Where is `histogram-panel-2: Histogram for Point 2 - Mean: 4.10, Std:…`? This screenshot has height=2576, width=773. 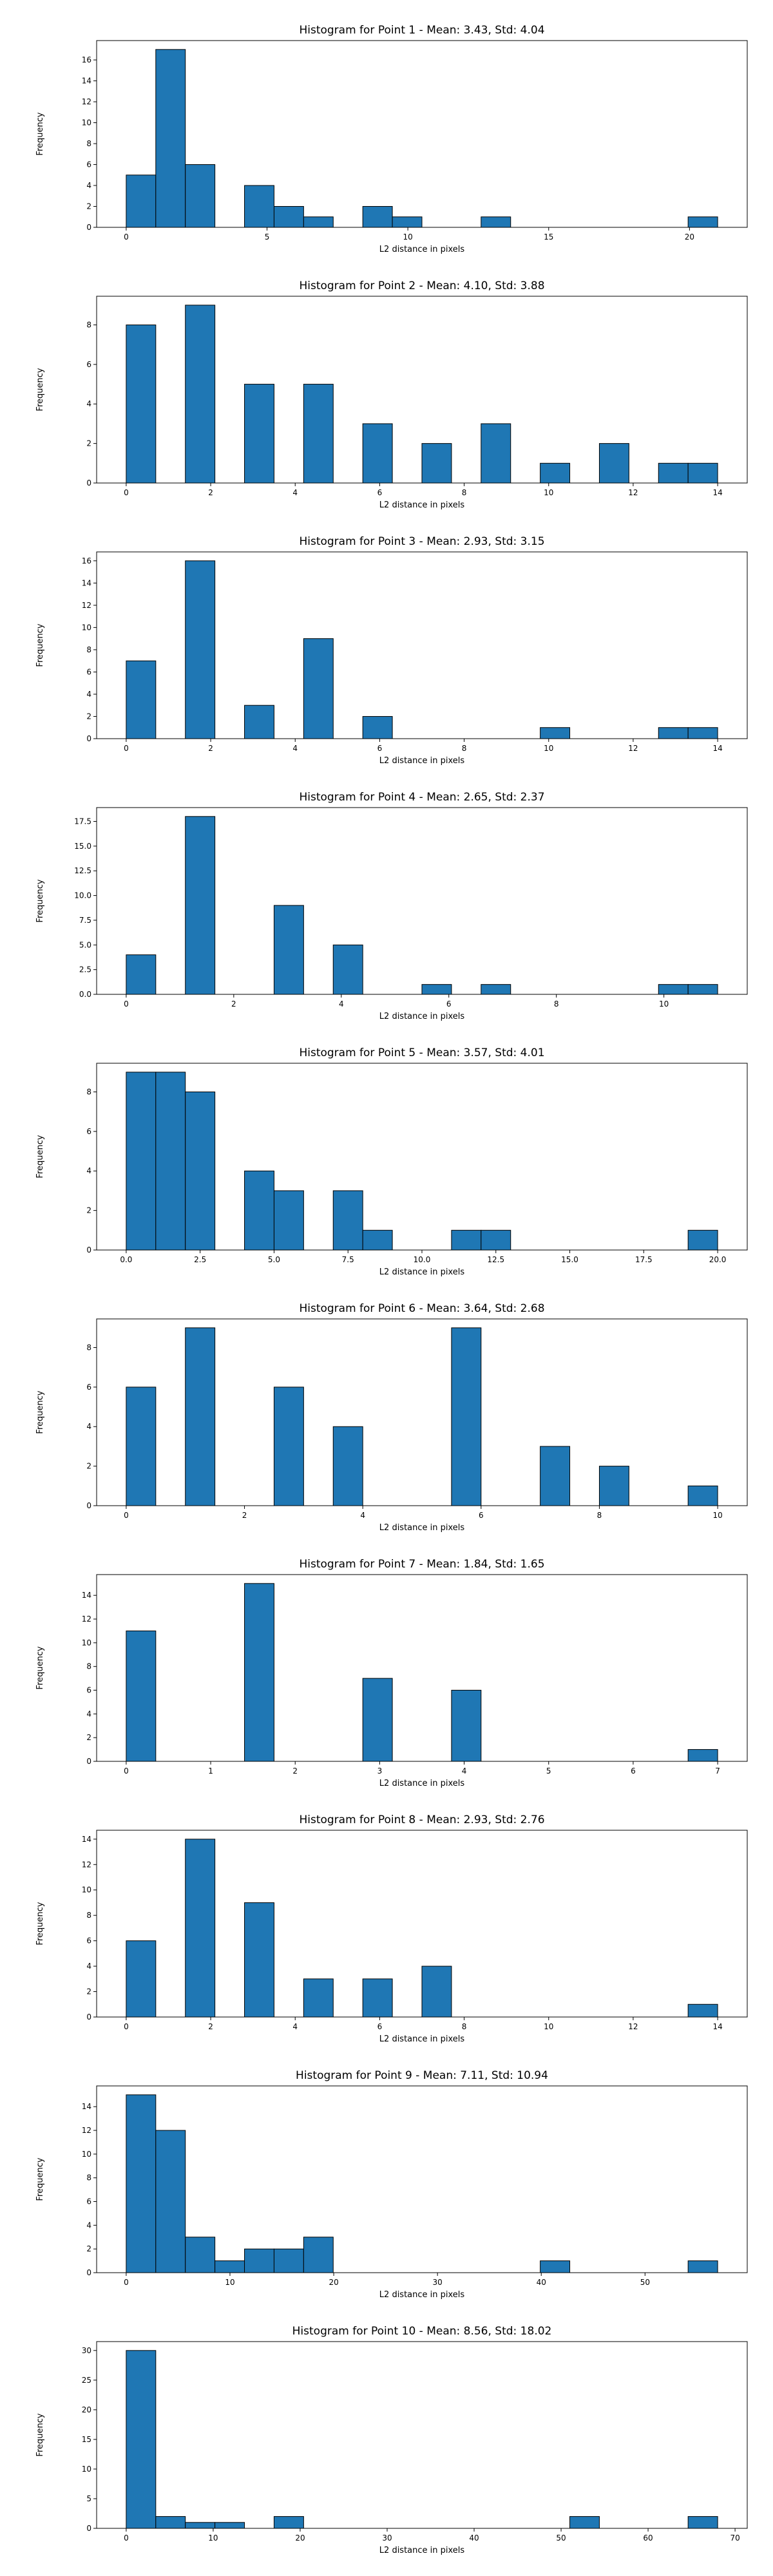
histogram-panel-2: Histogram for Point 2 - Mean: 4.10, Std:… is located at coordinates (391, 395).